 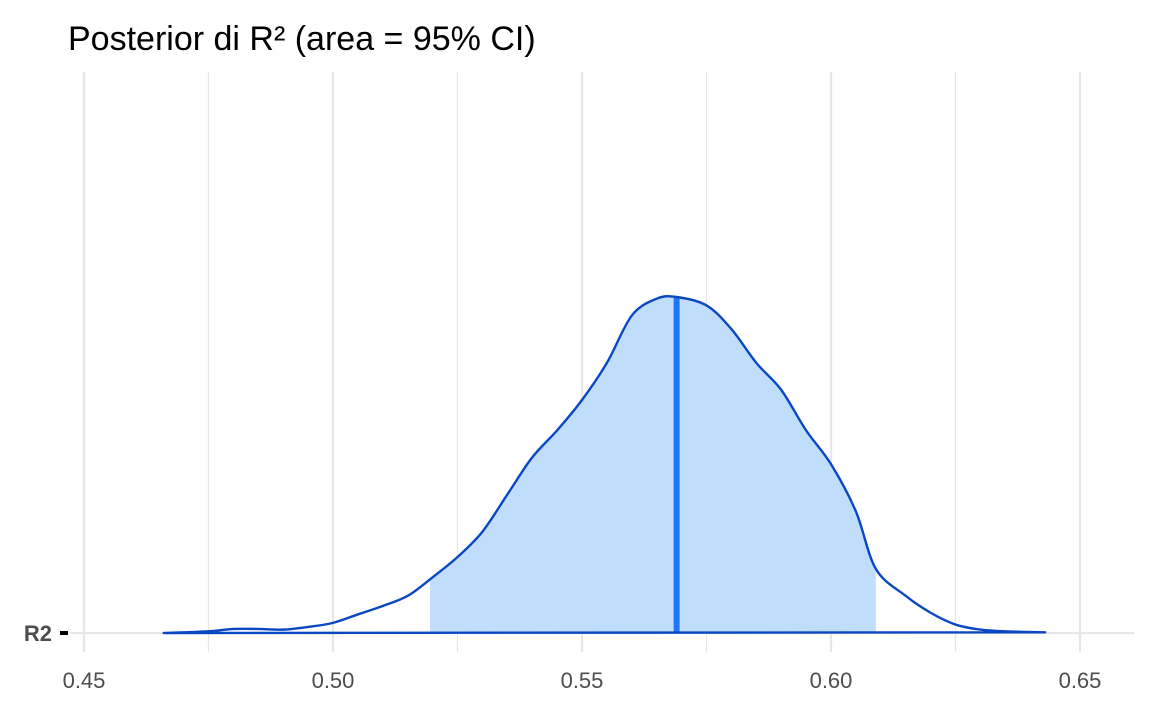 I want to click on x-tick-label: 0.45, so click(x=84, y=680).